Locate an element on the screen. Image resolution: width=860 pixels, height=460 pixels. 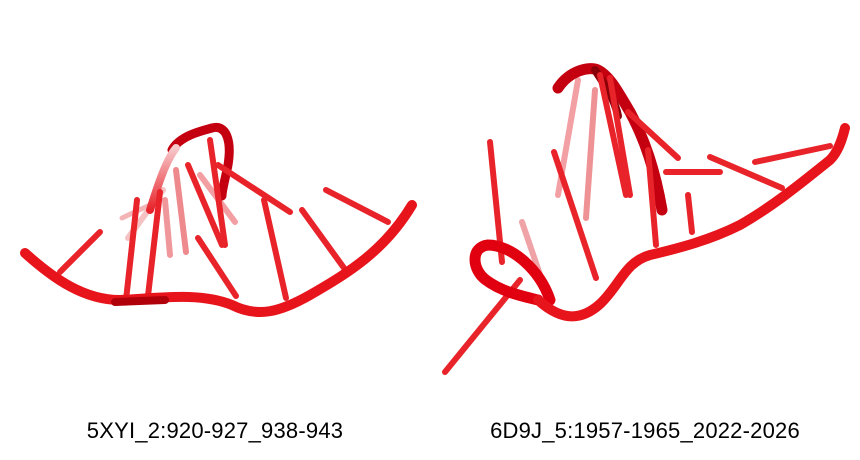
backbone-back-left is located at coordinates (163, 179).